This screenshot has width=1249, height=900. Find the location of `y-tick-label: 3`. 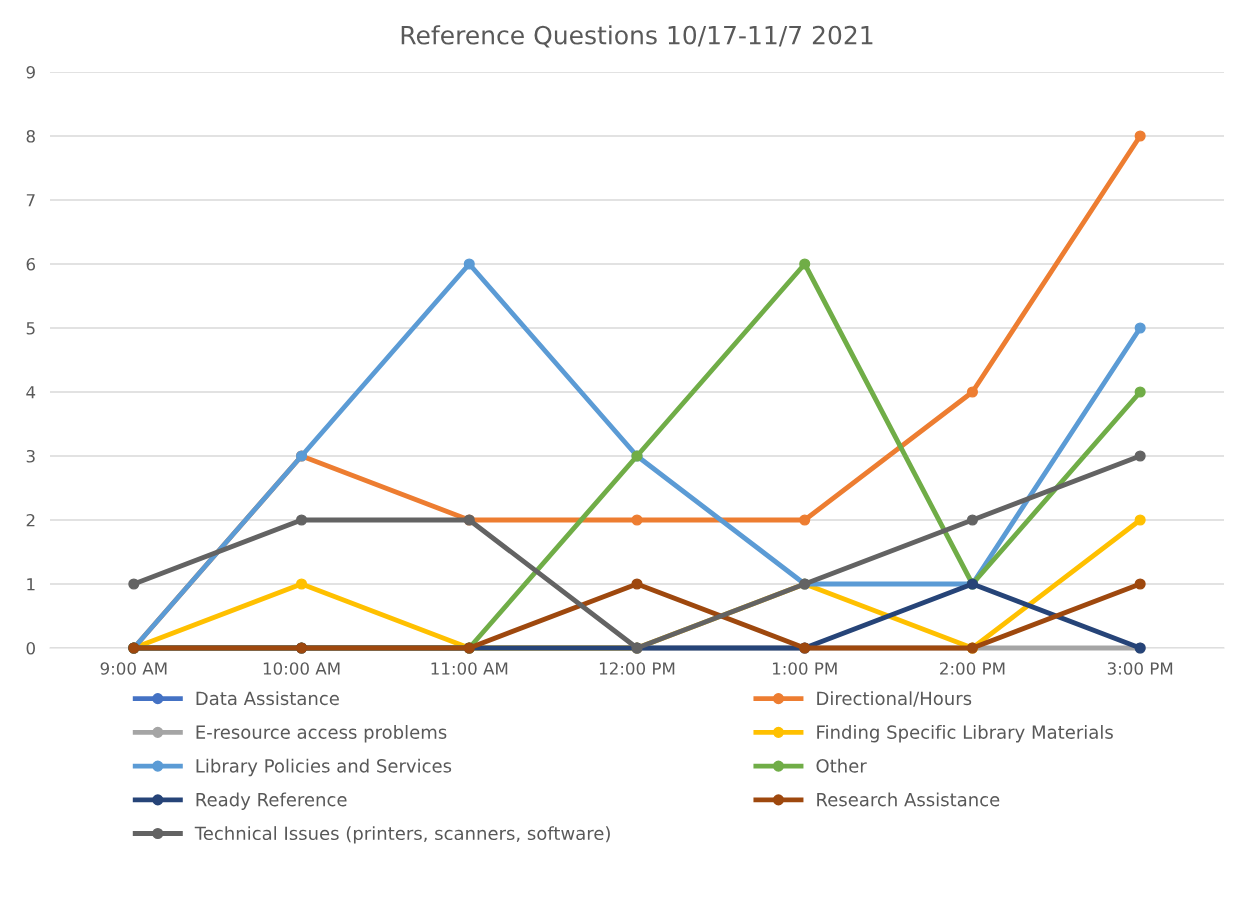

y-tick-label: 3 is located at coordinates (30, 456).